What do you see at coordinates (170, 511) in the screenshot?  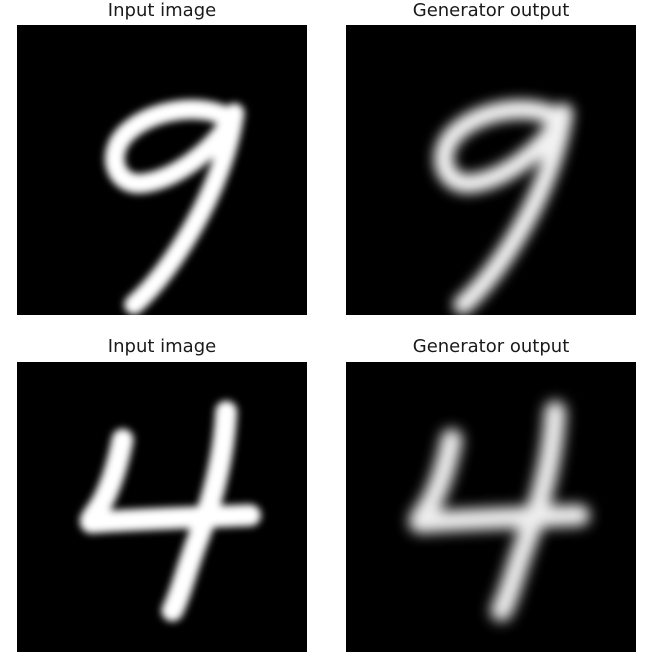 I see `digit-4-input-svg` at bounding box center [170, 511].